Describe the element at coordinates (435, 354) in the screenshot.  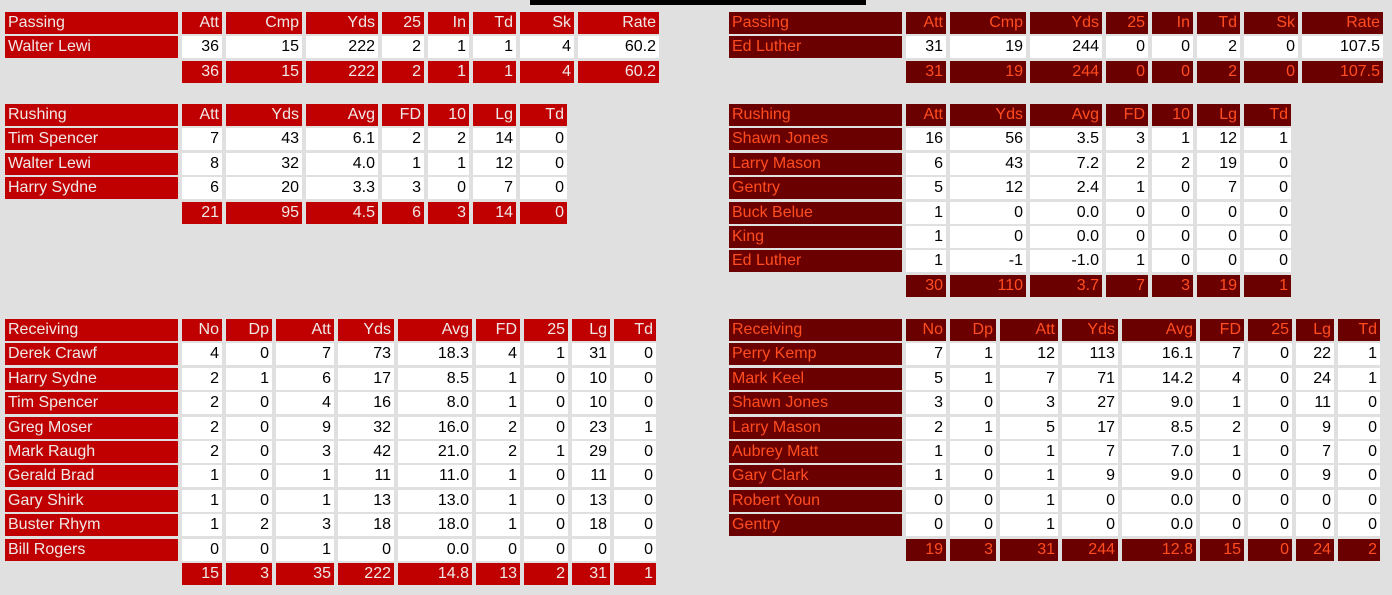
I see `stat-cell: 18.3` at that location.